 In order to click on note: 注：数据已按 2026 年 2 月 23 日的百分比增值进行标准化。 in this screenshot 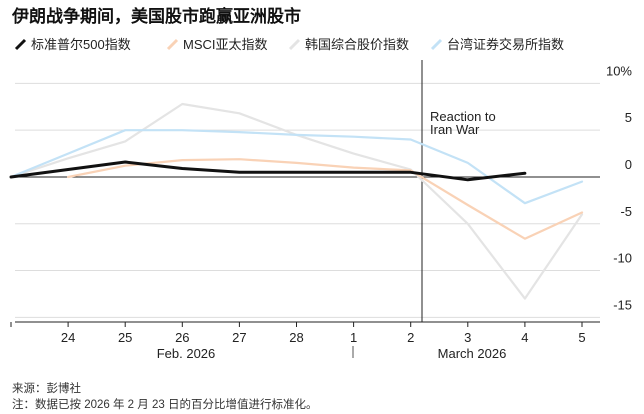, I will do `click(164, 404)`.